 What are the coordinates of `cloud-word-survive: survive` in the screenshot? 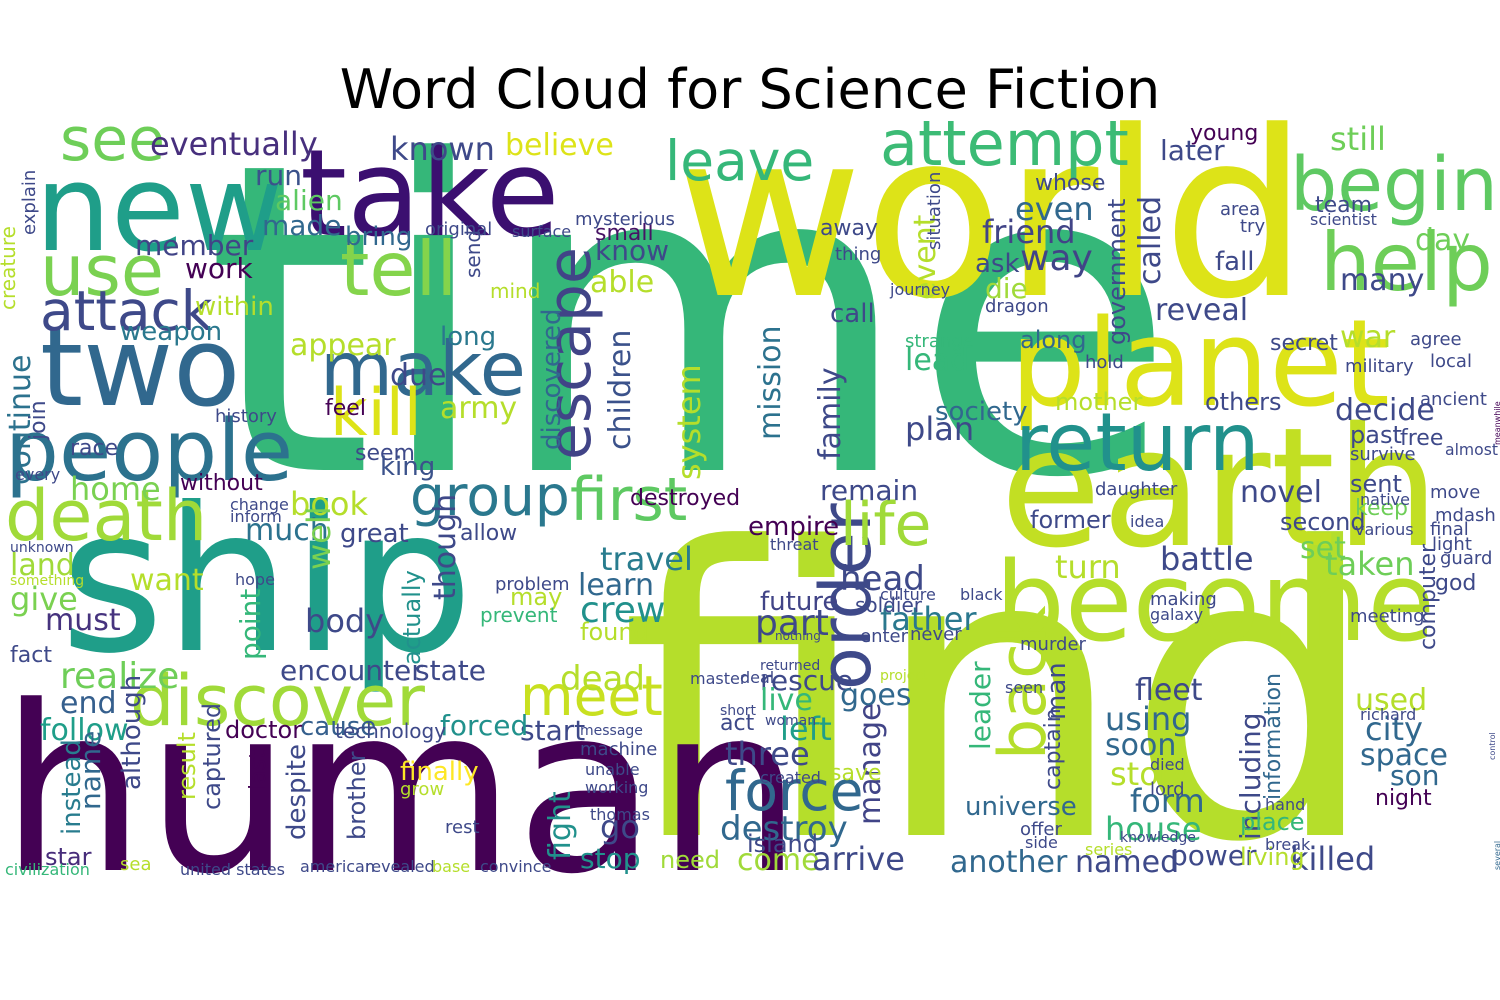 It's located at (1383, 454).